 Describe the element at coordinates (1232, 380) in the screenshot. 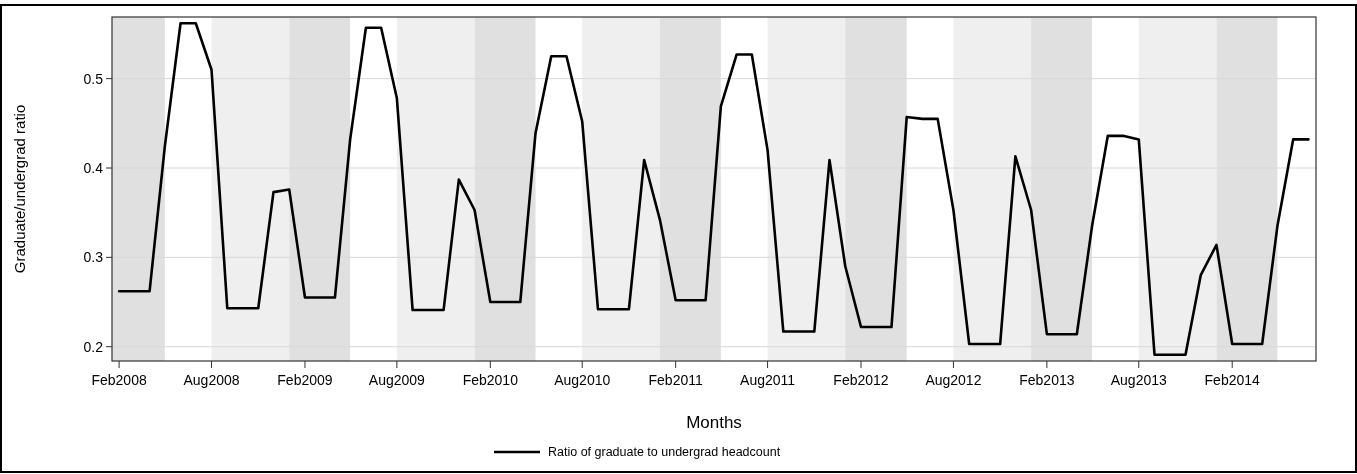

I see `x-tick-label: Feb2014` at that location.